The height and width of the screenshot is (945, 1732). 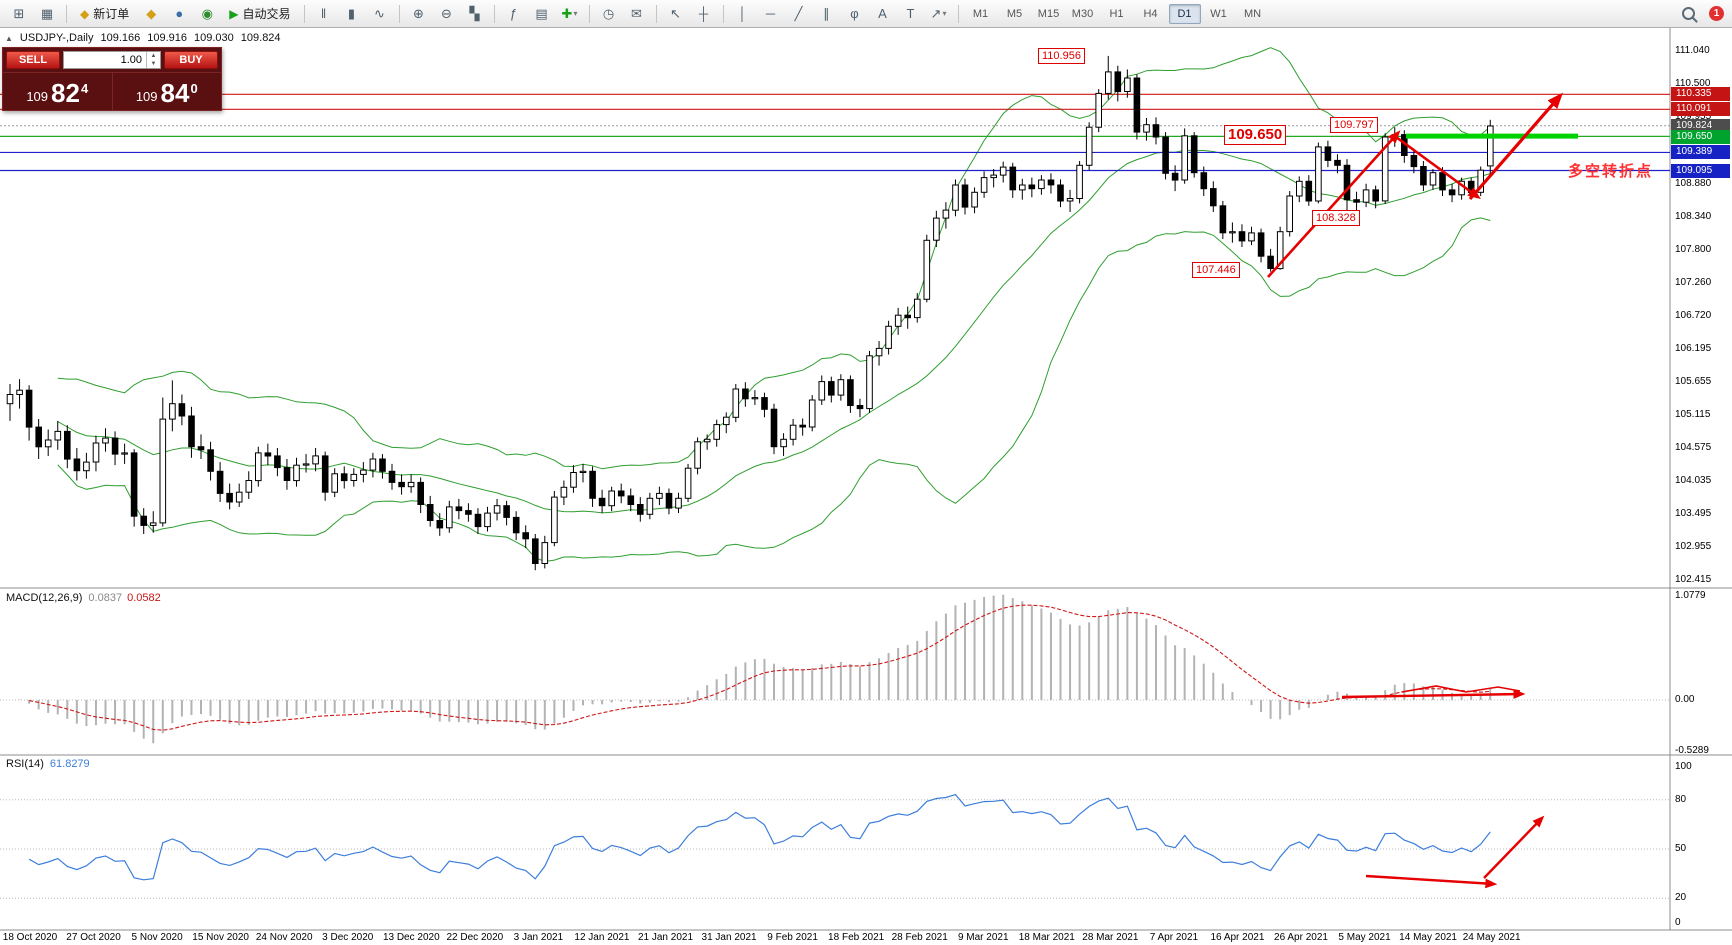 I want to click on volume-down-icon: ▼, so click(x=153, y=64).